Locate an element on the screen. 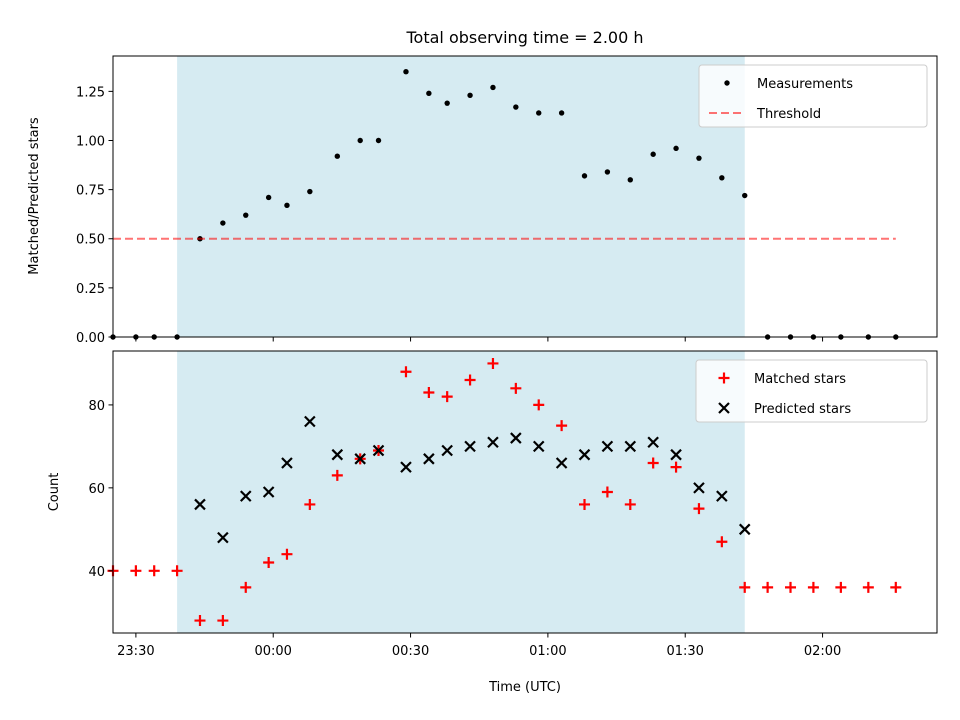 The width and height of the screenshot is (960, 720). y-tick-label: 1.00 is located at coordinates (90, 141).